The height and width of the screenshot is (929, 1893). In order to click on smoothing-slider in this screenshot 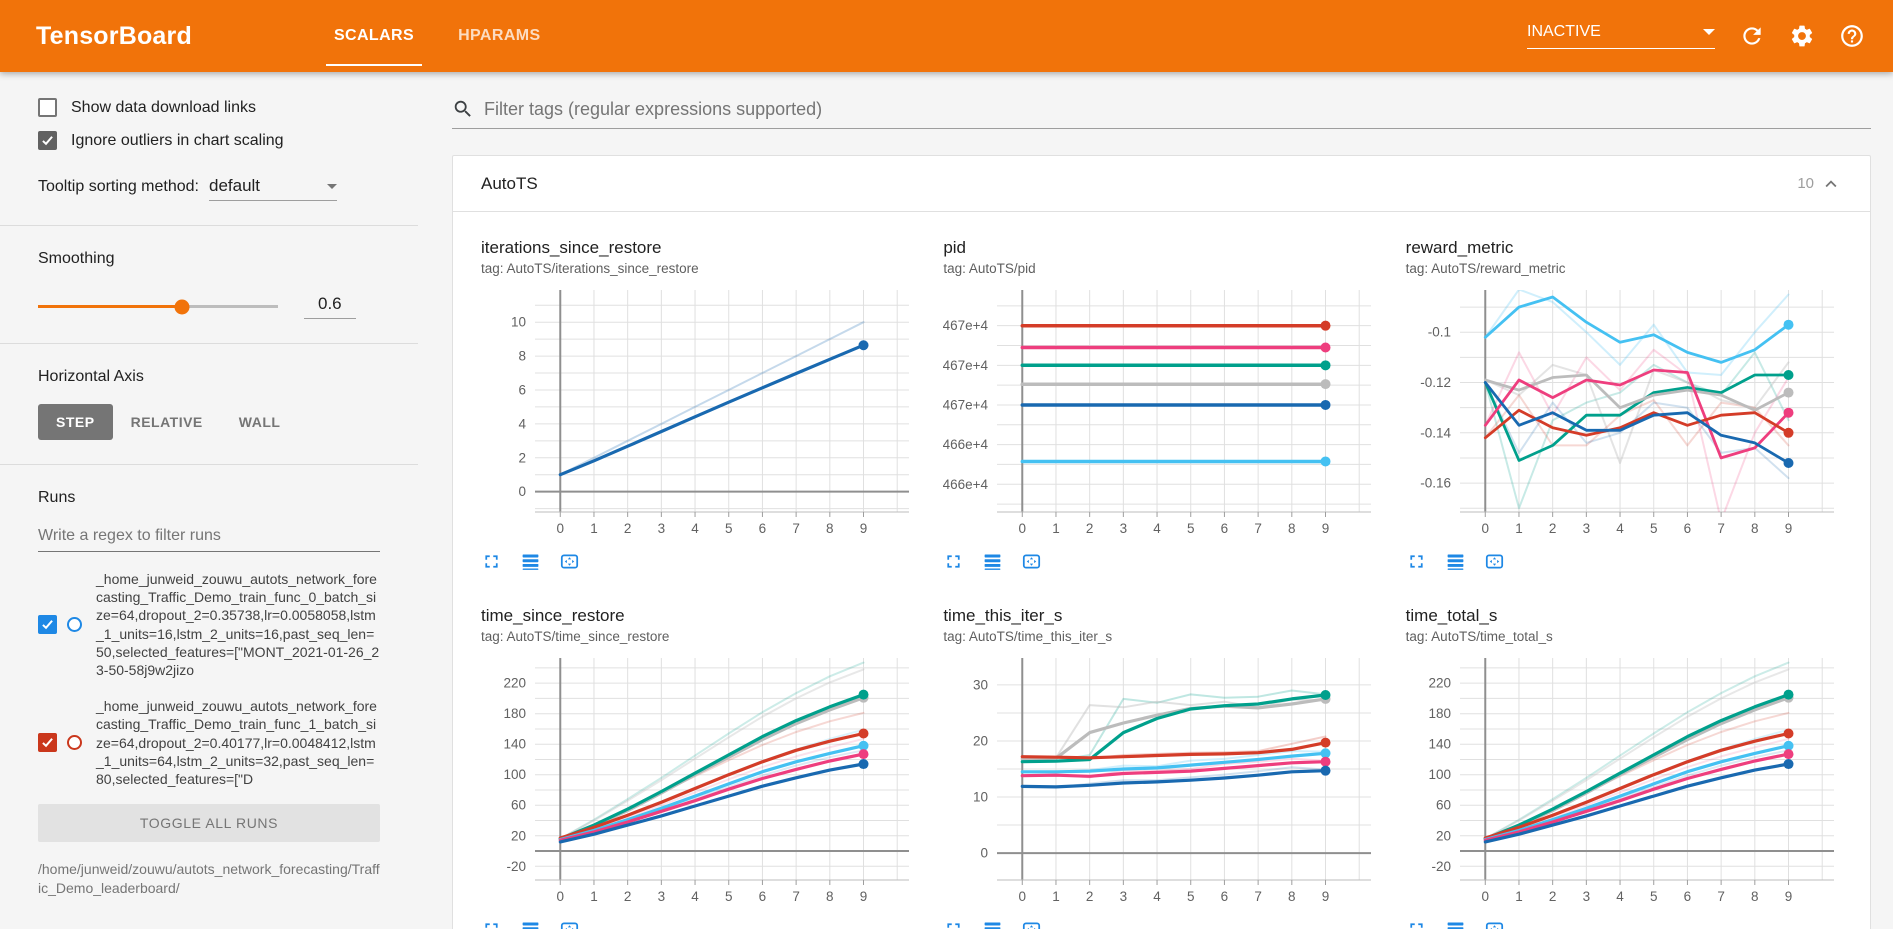, I will do `click(158, 306)`.